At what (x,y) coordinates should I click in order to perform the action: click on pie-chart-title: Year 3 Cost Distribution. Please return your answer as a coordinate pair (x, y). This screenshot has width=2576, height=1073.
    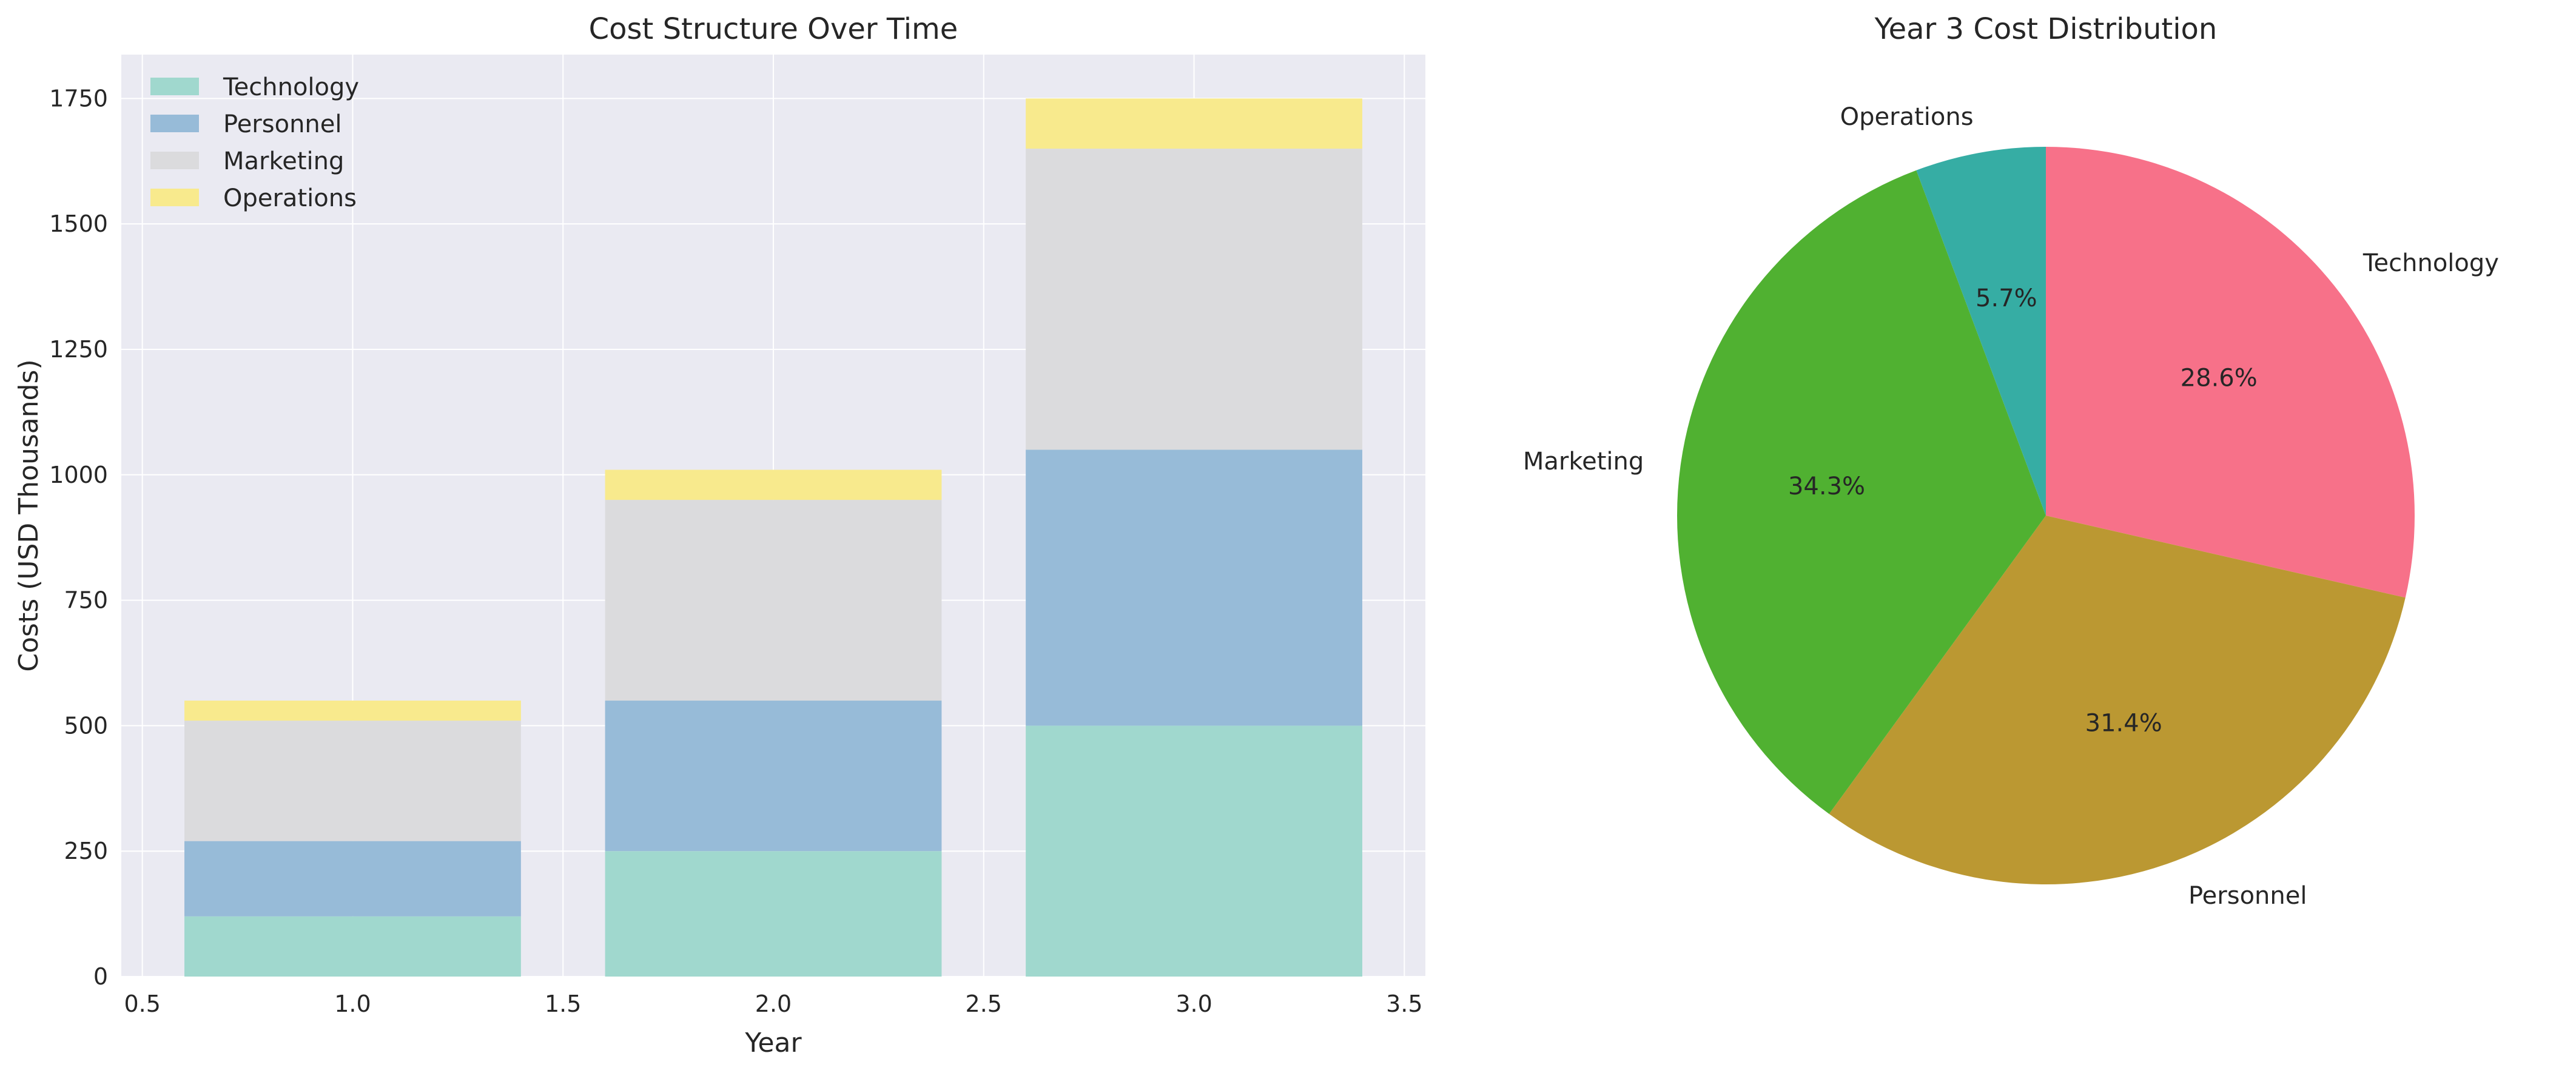
    Looking at the image, I should click on (2046, 29).